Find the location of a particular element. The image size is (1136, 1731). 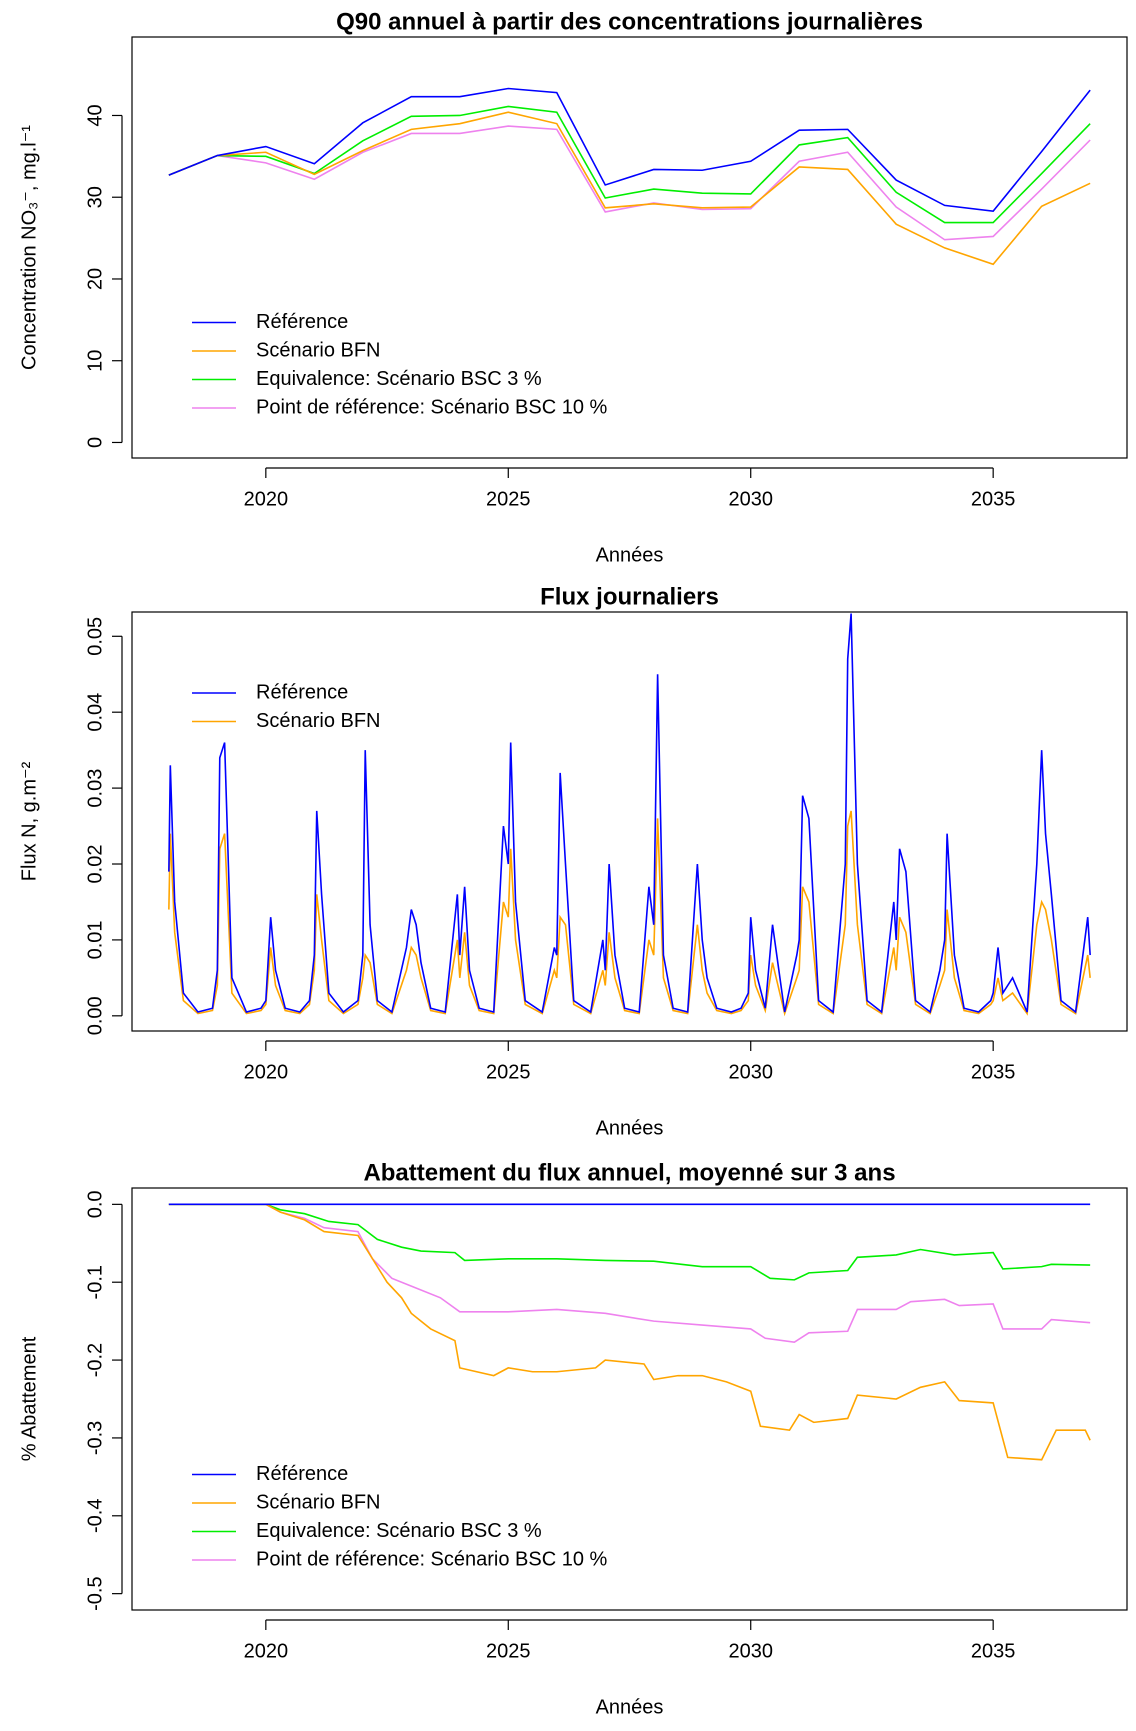

y-tick-label: 0.00 is located at coordinates (95, 1015).